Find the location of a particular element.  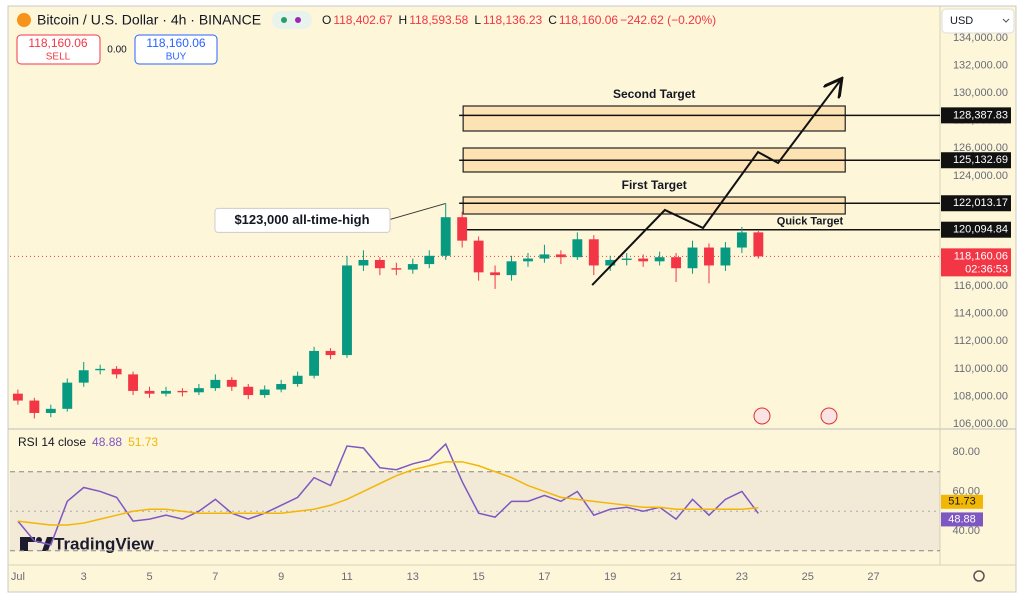

dropdown-caret is located at coordinates (1006, 20).